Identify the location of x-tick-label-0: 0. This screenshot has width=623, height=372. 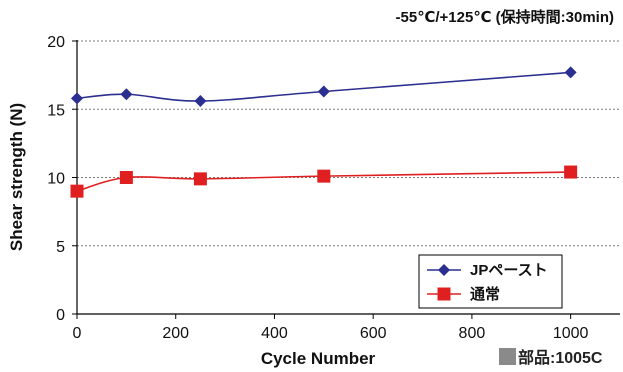
(77, 333).